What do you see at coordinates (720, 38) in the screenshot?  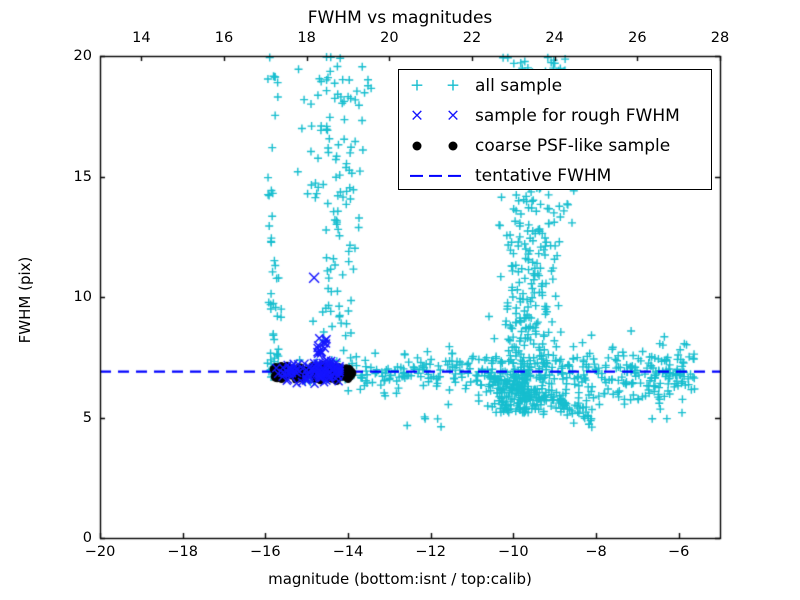 I see `x-tick-label-top: 28` at bounding box center [720, 38].